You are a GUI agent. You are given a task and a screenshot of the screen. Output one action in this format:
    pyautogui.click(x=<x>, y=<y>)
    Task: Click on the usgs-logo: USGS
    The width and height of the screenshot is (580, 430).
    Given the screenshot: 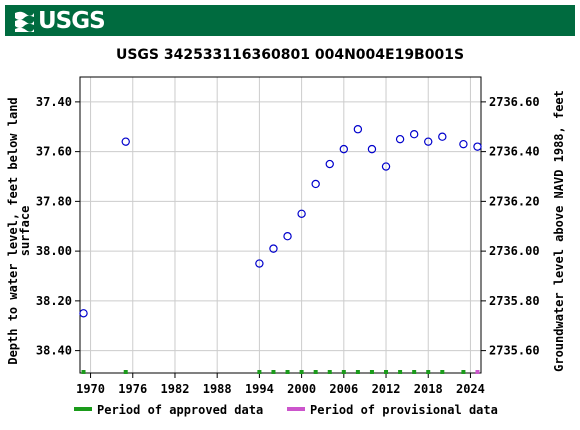 What is the action you would take?
    pyautogui.click(x=59, y=20)
    